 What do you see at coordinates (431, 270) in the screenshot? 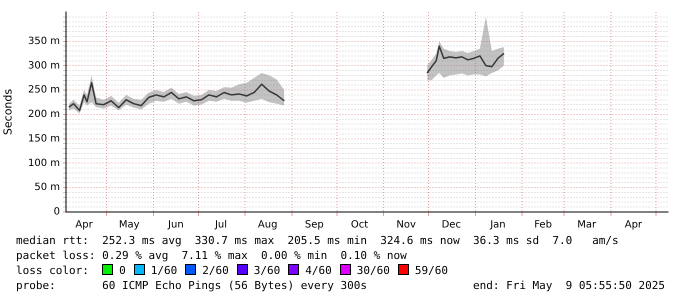
I see `legend-label: 59/60` at bounding box center [431, 270].